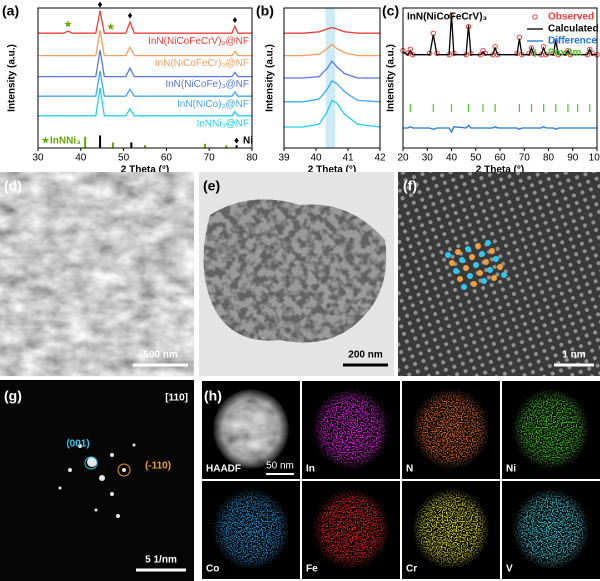 The width and height of the screenshot is (600, 581). Describe the element at coordinates (571, 17) in the screenshot. I see `legend-label: Observed` at that location.